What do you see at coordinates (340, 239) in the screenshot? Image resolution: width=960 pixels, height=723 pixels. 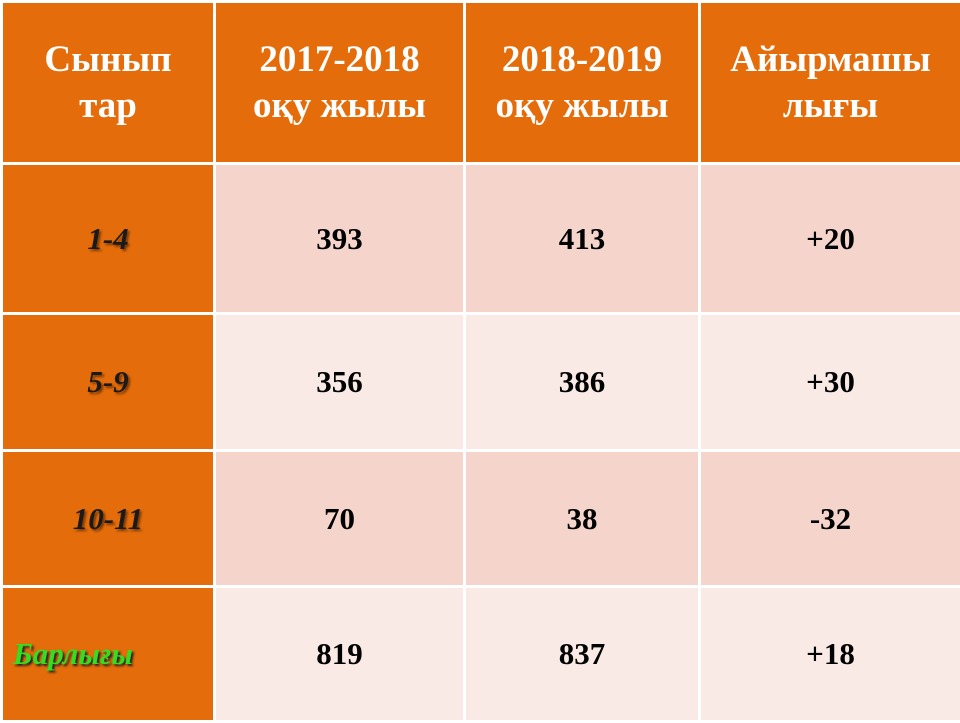 I see `cell: 393` at bounding box center [340, 239].